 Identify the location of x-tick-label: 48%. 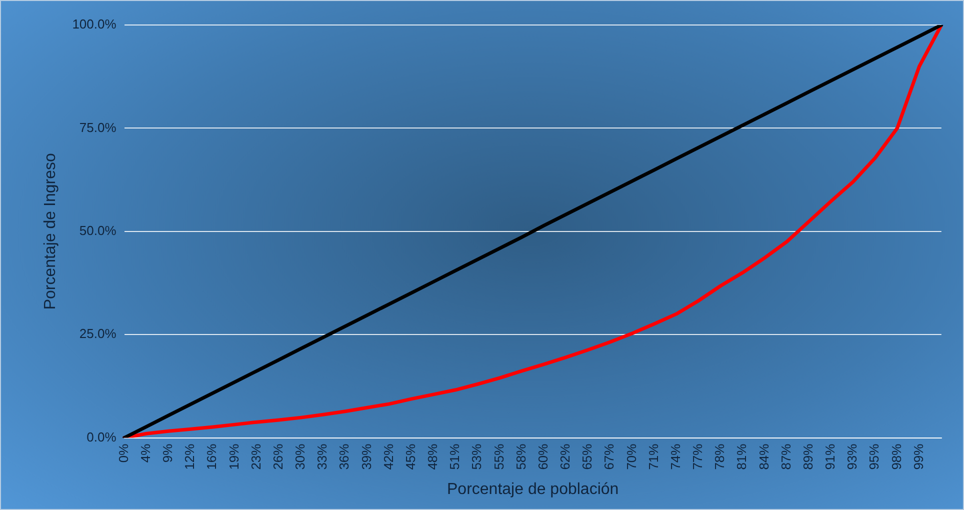
(432, 456).